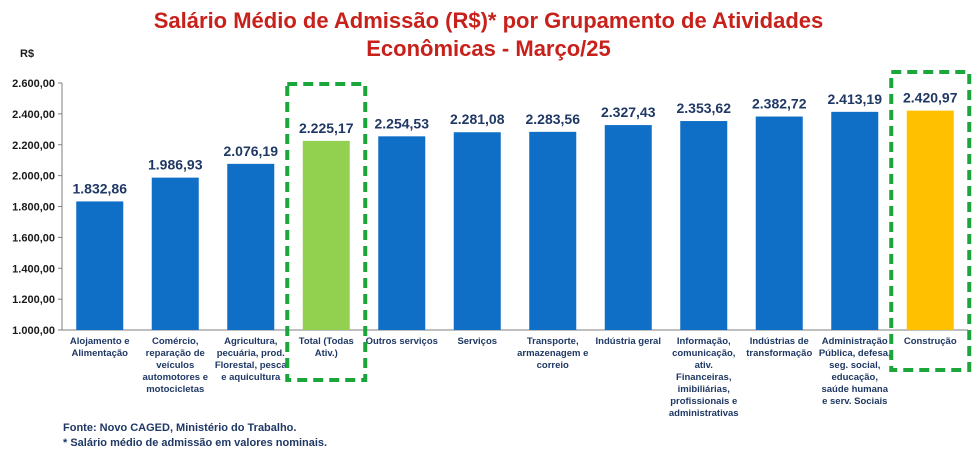 The height and width of the screenshot is (461, 977). Describe the element at coordinates (326, 353) in the screenshot. I see `x-category-label-line: Ativ.)` at that location.